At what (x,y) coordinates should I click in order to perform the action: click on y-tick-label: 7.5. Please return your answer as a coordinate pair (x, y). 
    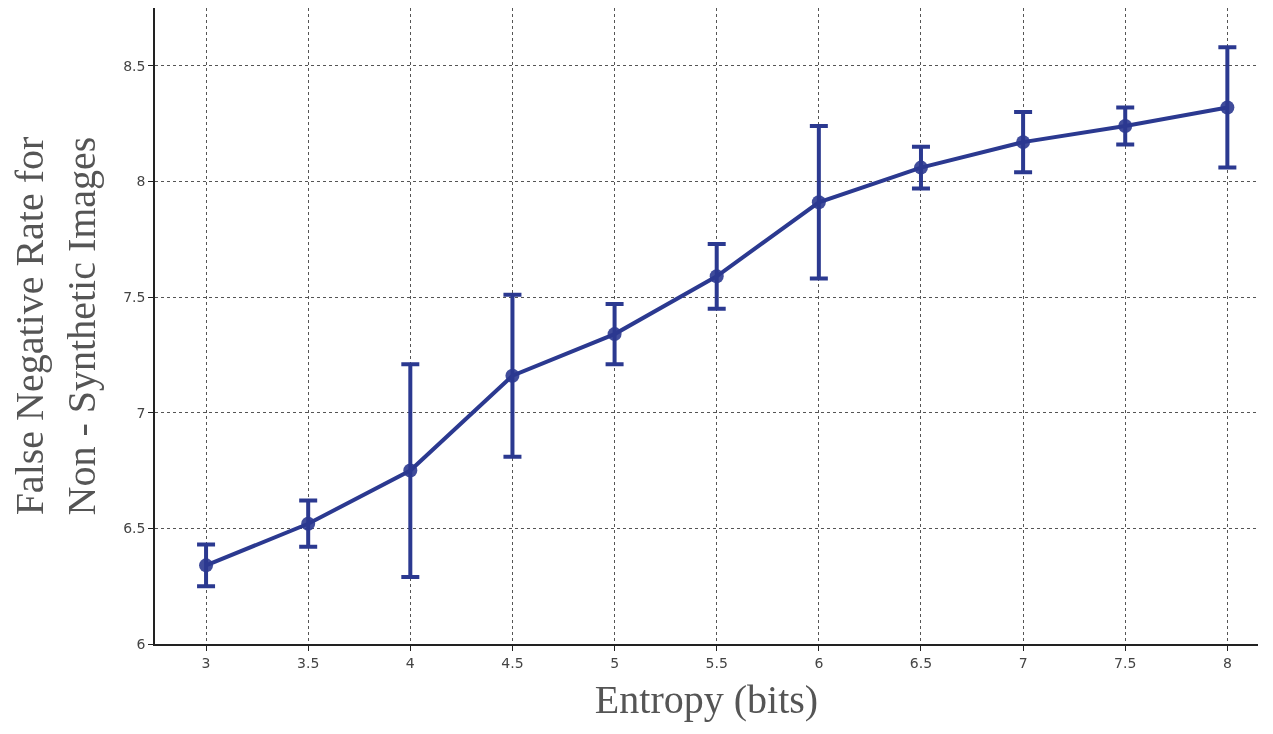
    Looking at the image, I should click on (134, 296).